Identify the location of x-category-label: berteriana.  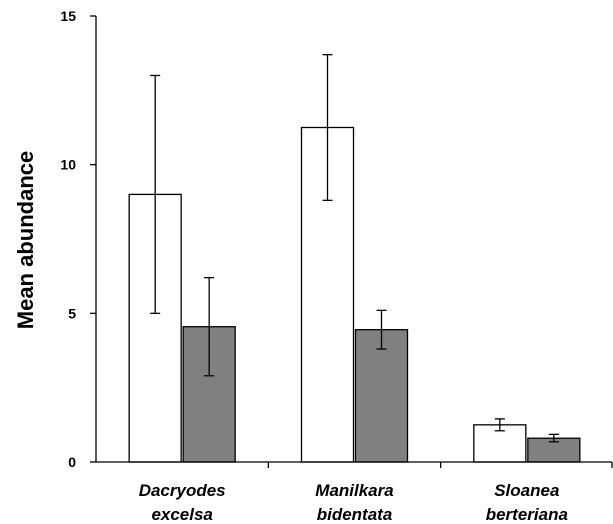
(527, 514).